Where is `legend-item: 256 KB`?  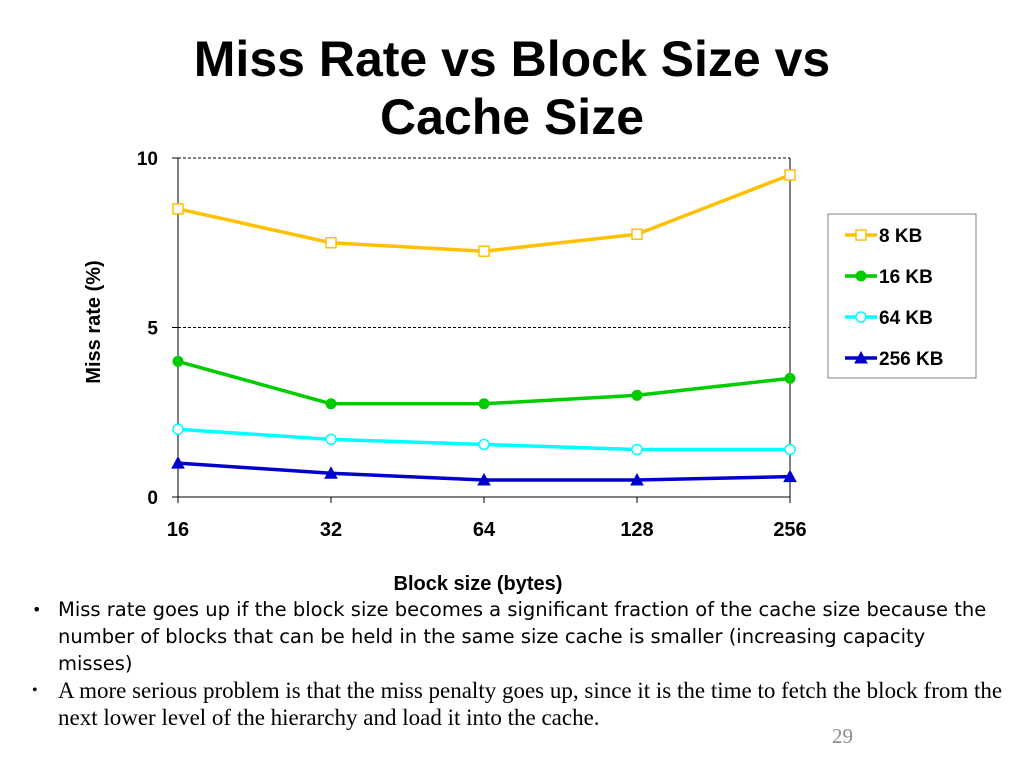
legend-item: 256 KB is located at coordinates (894, 359).